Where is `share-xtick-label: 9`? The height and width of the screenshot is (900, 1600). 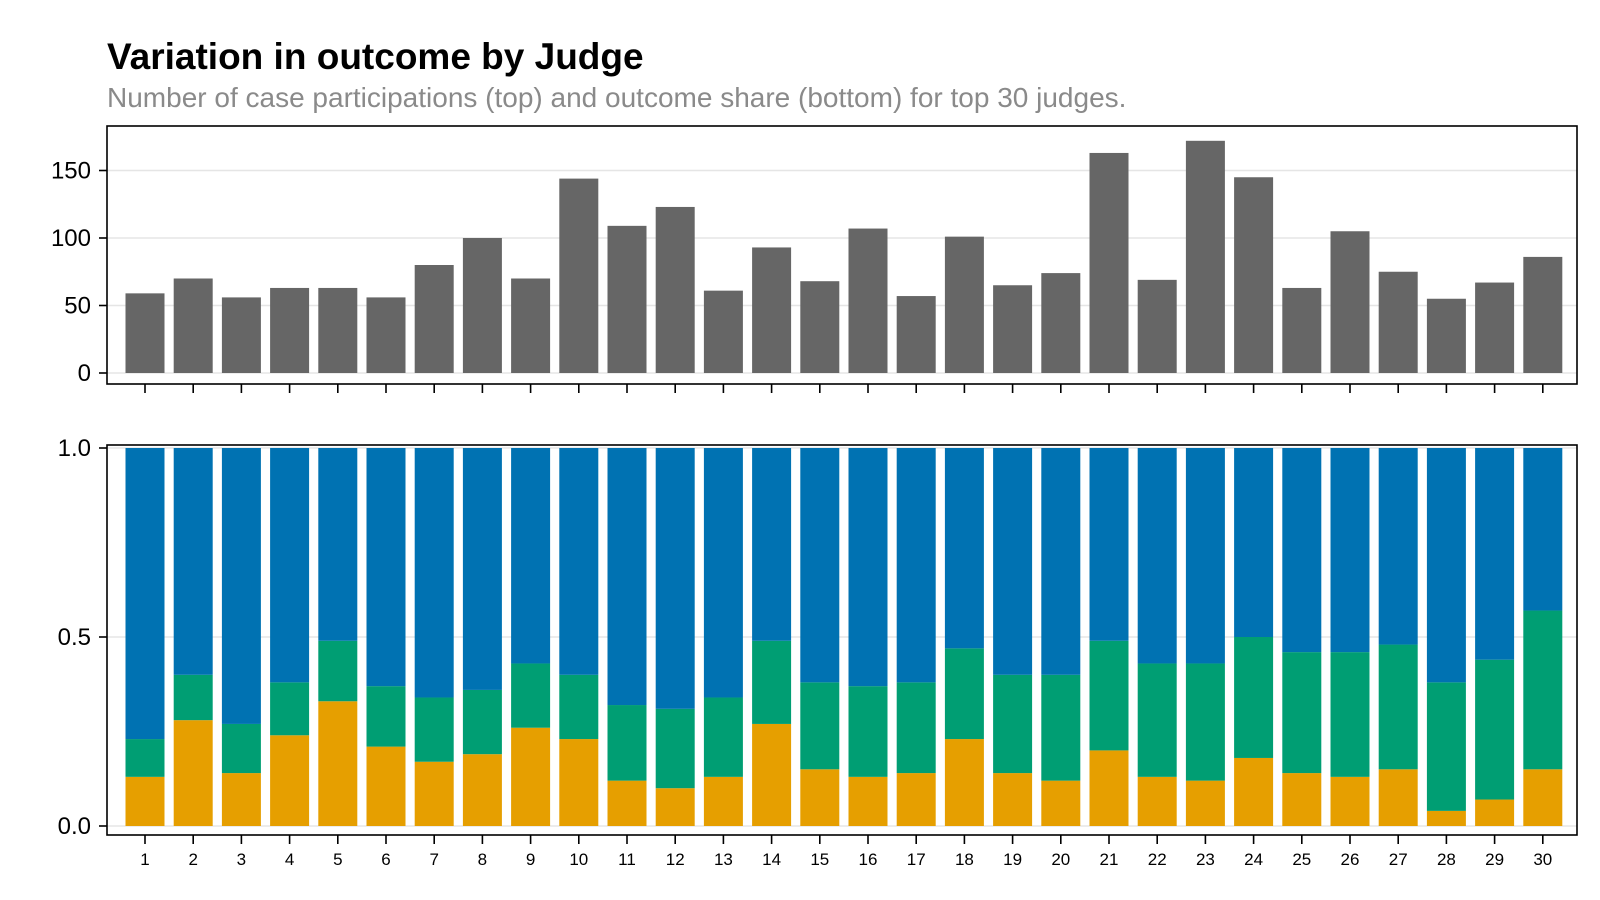 share-xtick-label: 9 is located at coordinates (530, 859).